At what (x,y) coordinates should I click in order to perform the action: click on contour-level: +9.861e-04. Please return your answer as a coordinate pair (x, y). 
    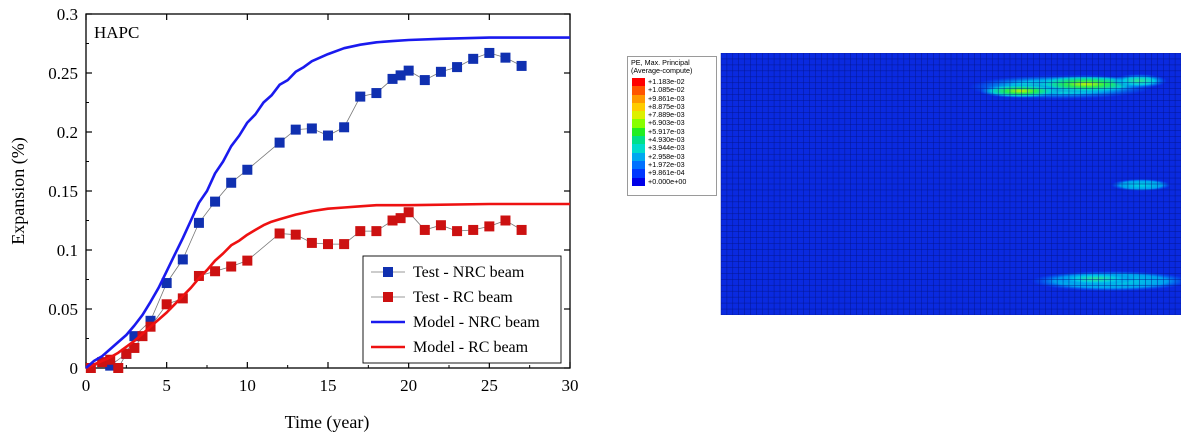
    Looking at the image, I should click on (672, 173).